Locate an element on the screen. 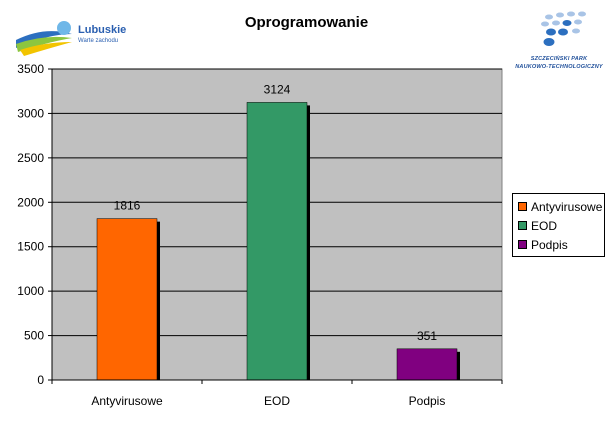 This screenshot has width=613, height=422. sptp-line1: SZCZECIŃSKI PARK is located at coordinates (559, 59).